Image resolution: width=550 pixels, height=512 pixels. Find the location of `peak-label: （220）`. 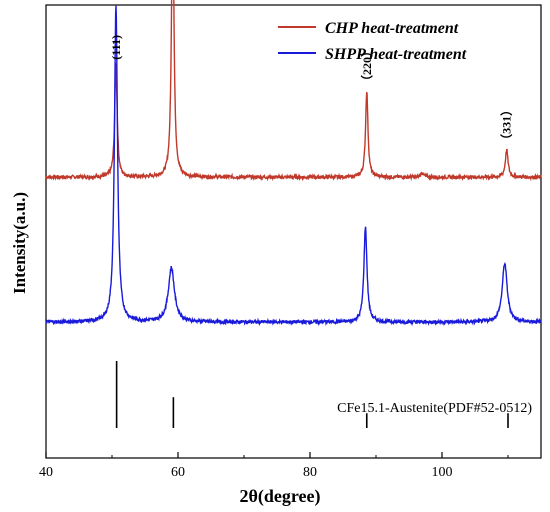

peak-label: （220） is located at coordinates (366, 66).